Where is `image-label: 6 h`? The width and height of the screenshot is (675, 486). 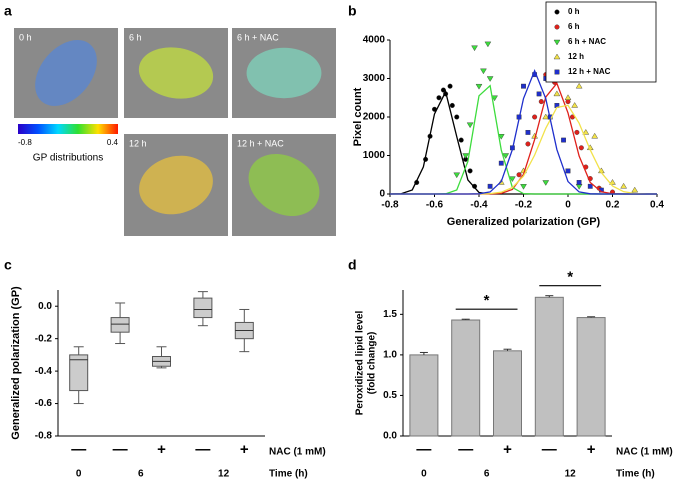
image-label: 6 h is located at coordinates (135, 37).